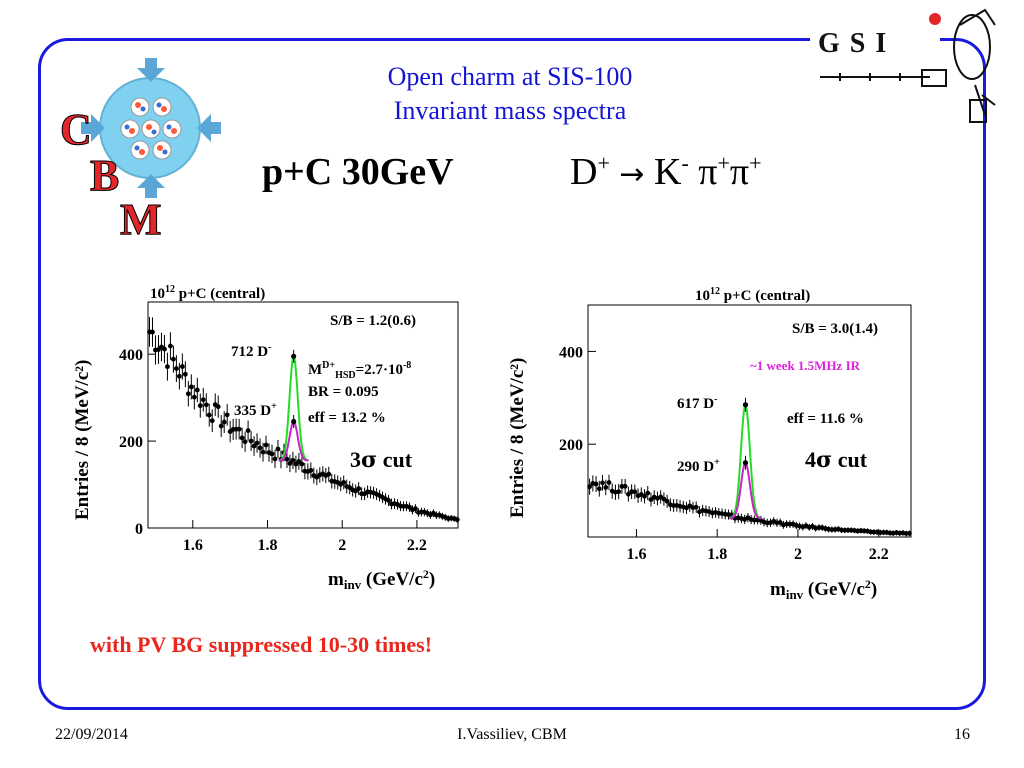 Image resolution: width=1024 pixels, height=768 pixels. Describe the element at coordinates (104, 175) in the screenshot. I see `logo-letter-b: B` at that location.